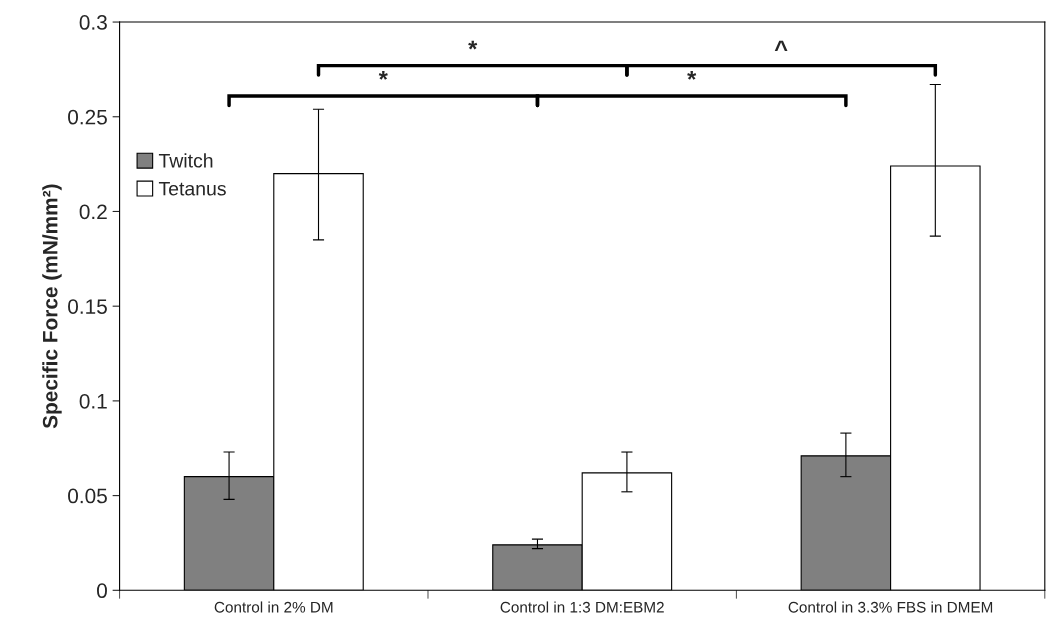 This screenshot has width=1049, height=630. Describe the element at coordinates (93, 22) in the screenshot. I see `y-tick-label: 0.3` at that location.